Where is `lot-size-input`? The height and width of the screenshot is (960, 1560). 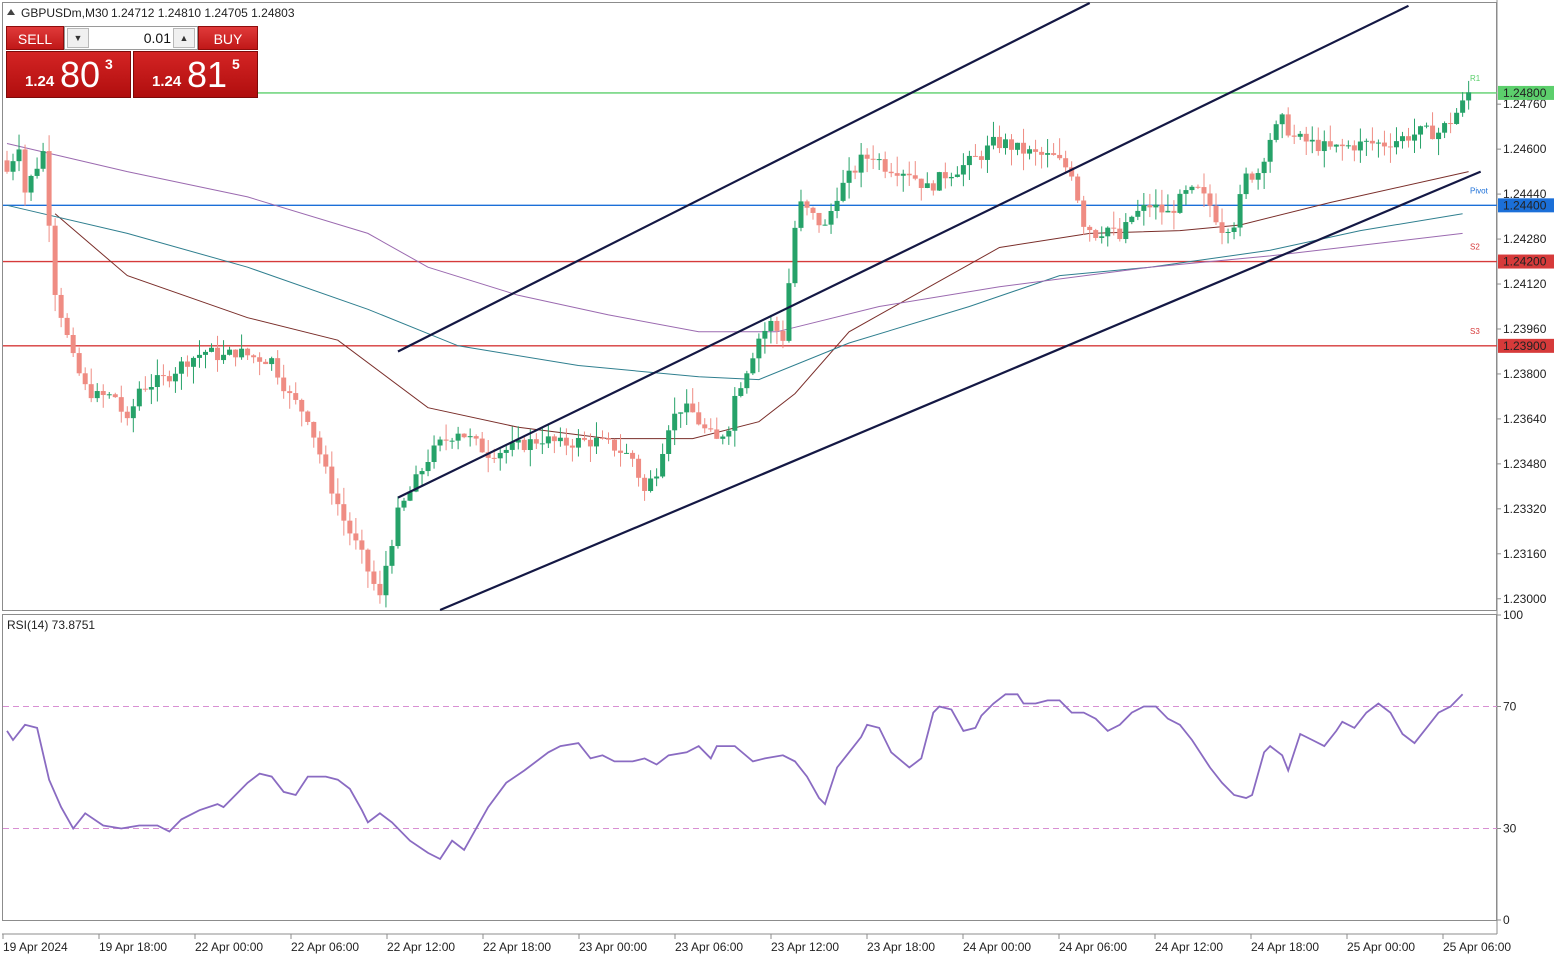
lot-size-input is located at coordinates (132, 38).